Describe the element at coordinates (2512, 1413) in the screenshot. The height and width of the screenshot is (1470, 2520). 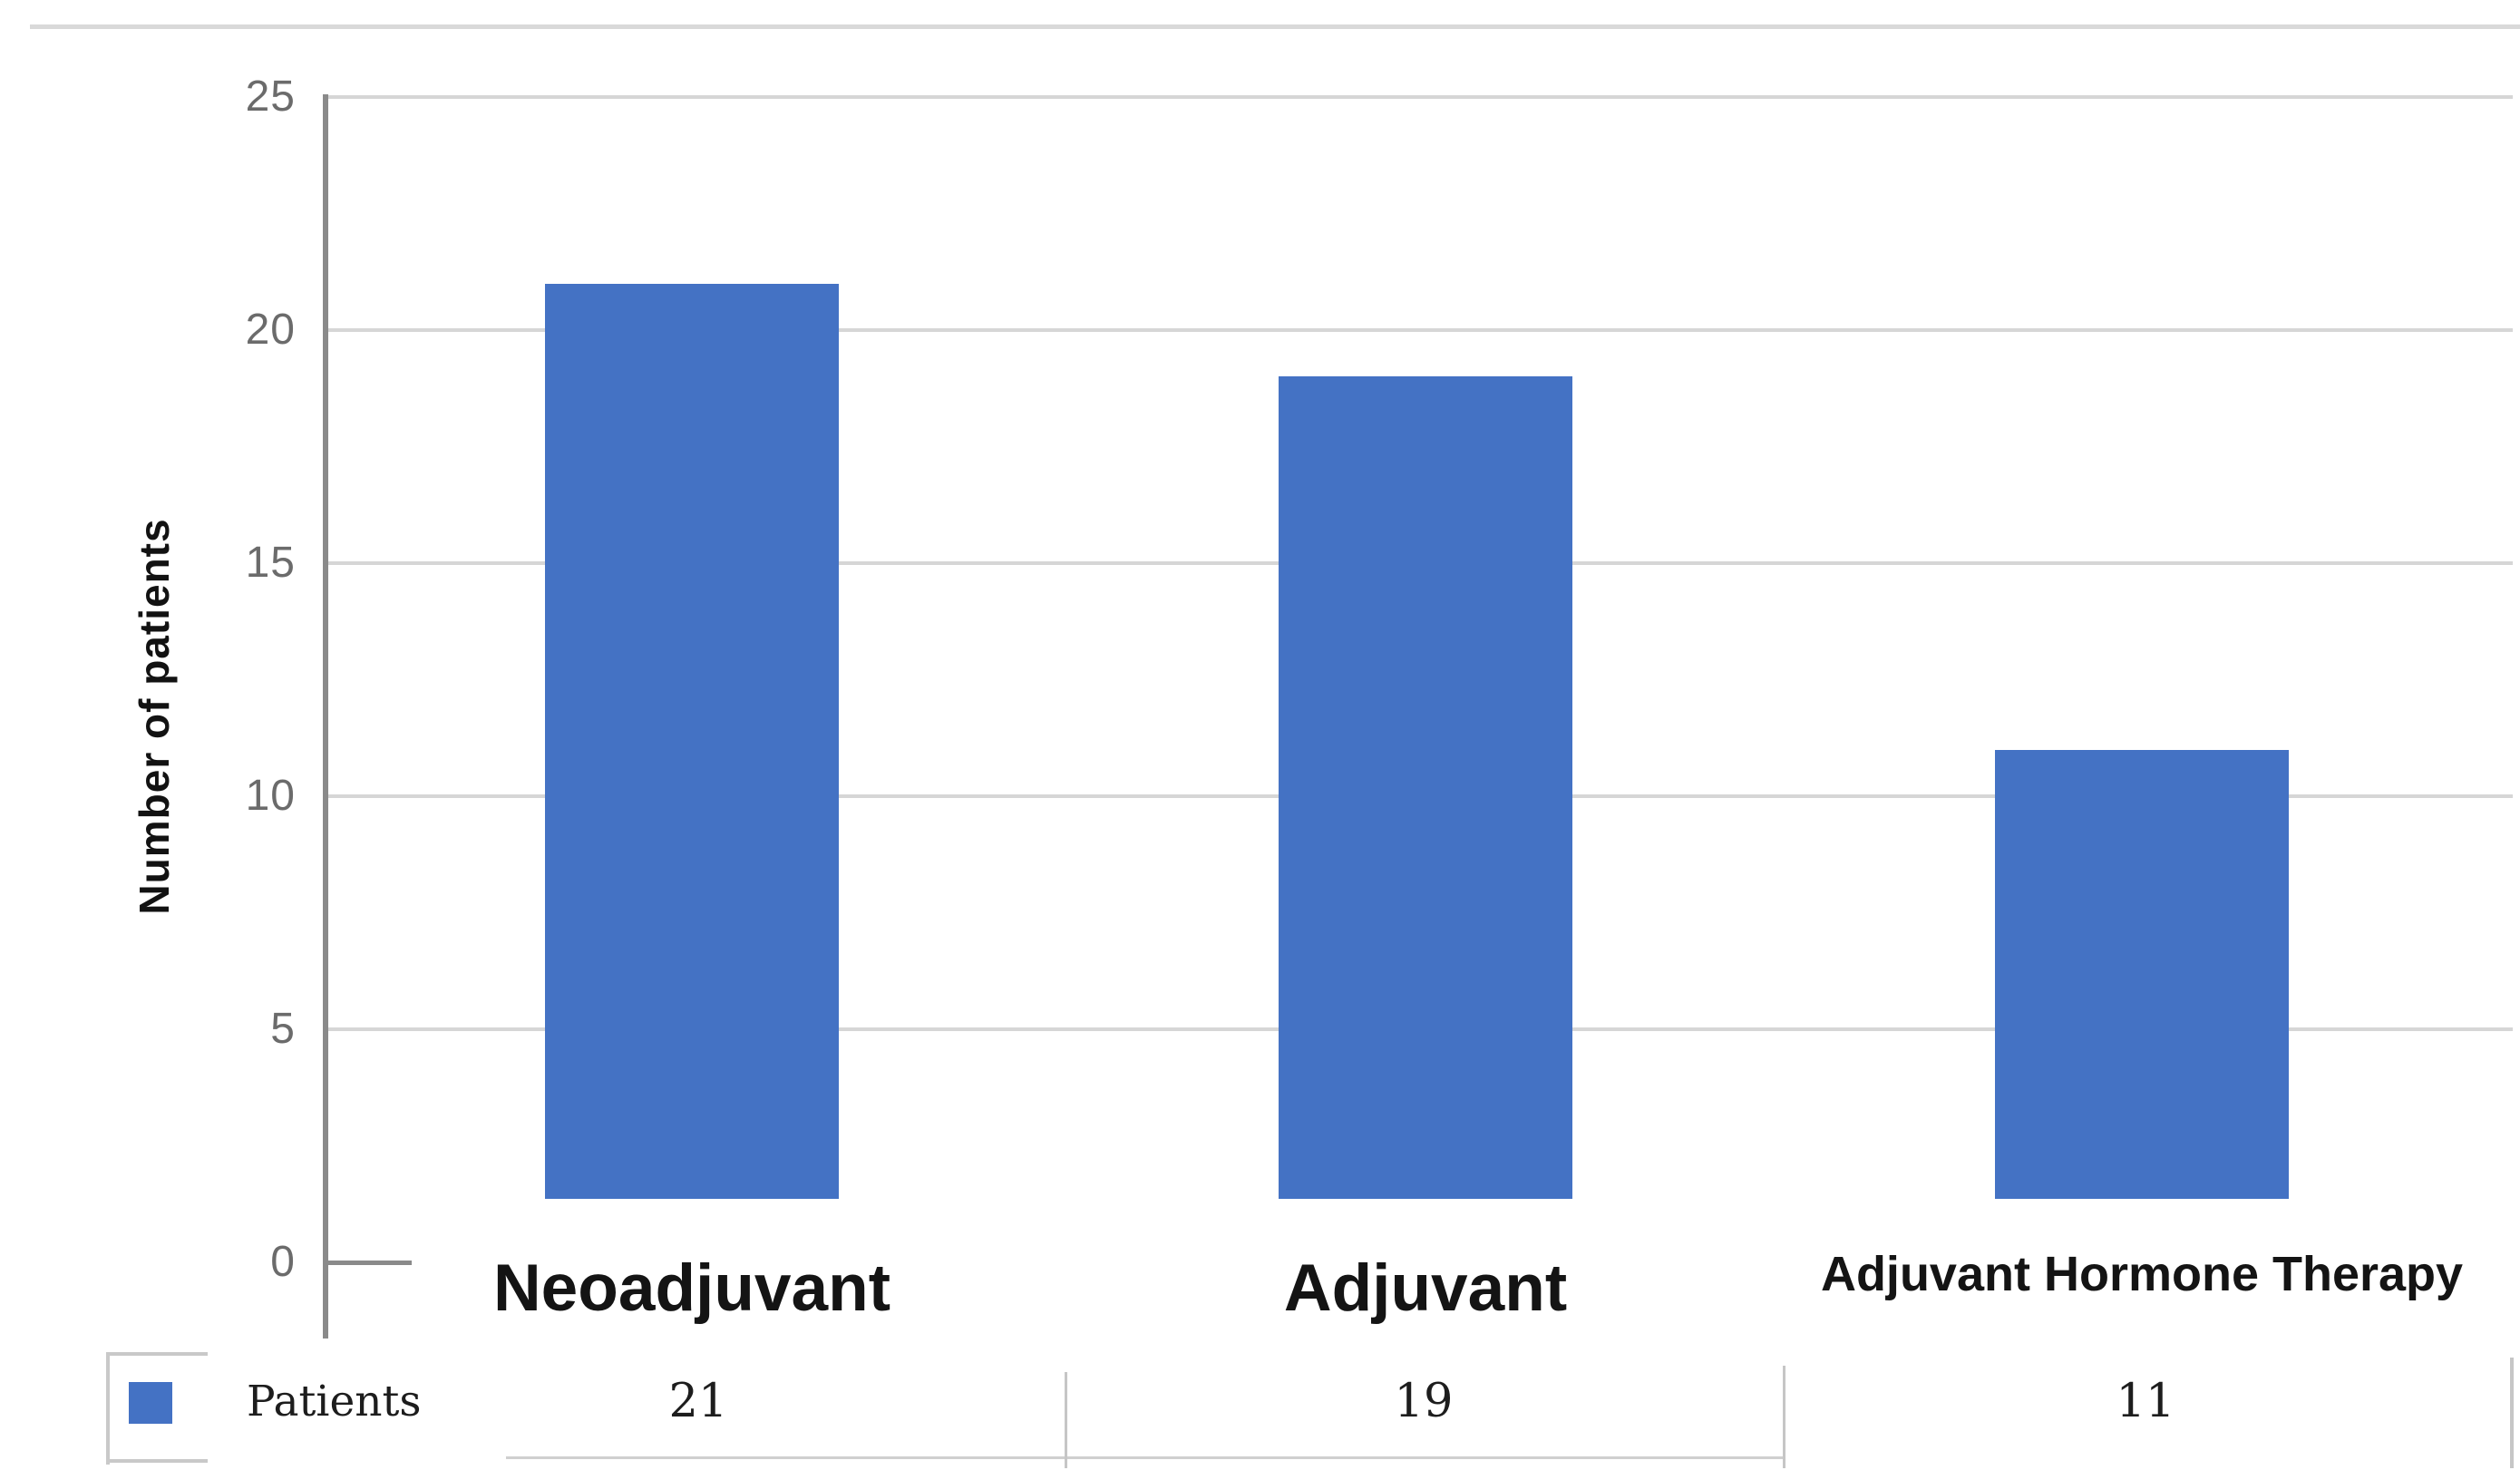
I see `table-divider-right` at that location.